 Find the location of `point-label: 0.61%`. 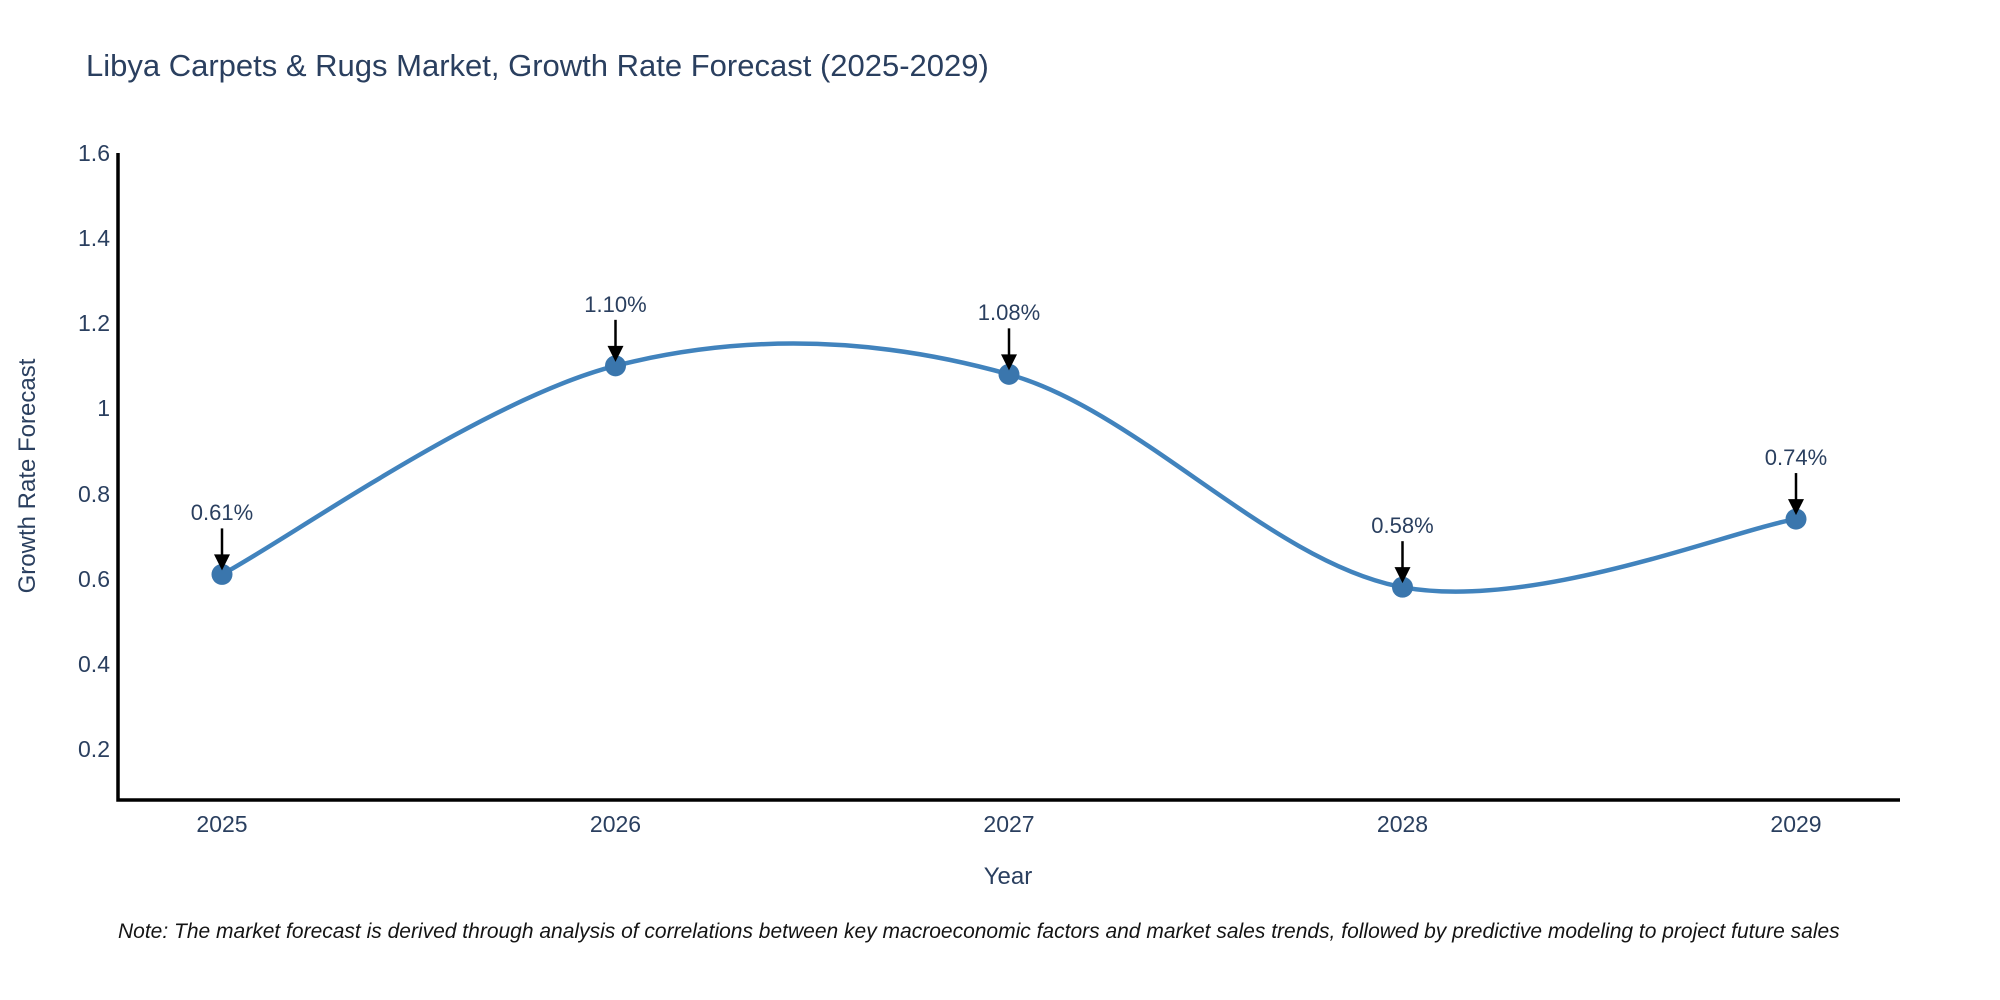

point-label: 0.61% is located at coordinates (222, 513).